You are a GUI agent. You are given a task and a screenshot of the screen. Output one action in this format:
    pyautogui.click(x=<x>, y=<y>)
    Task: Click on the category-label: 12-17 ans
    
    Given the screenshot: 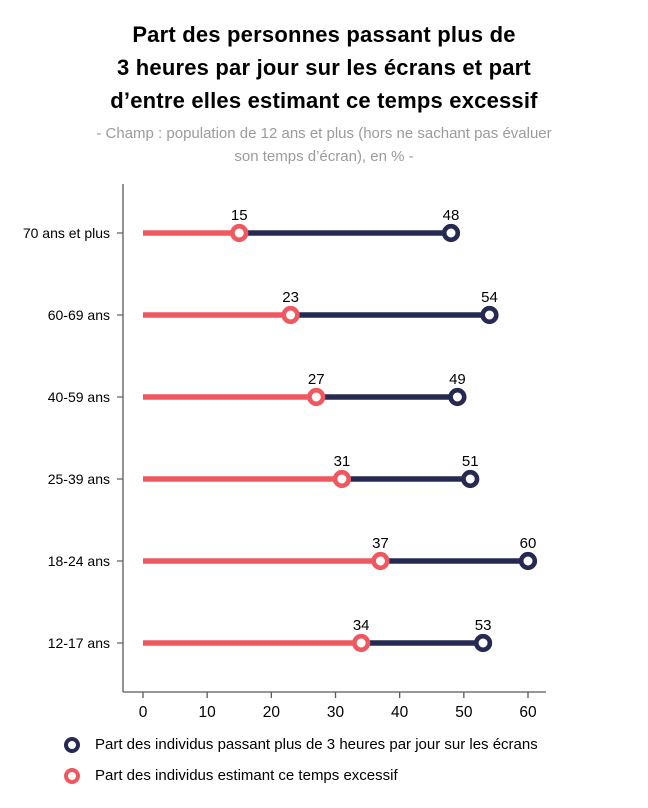 What is the action you would take?
    pyautogui.click(x=79, y=643)
    